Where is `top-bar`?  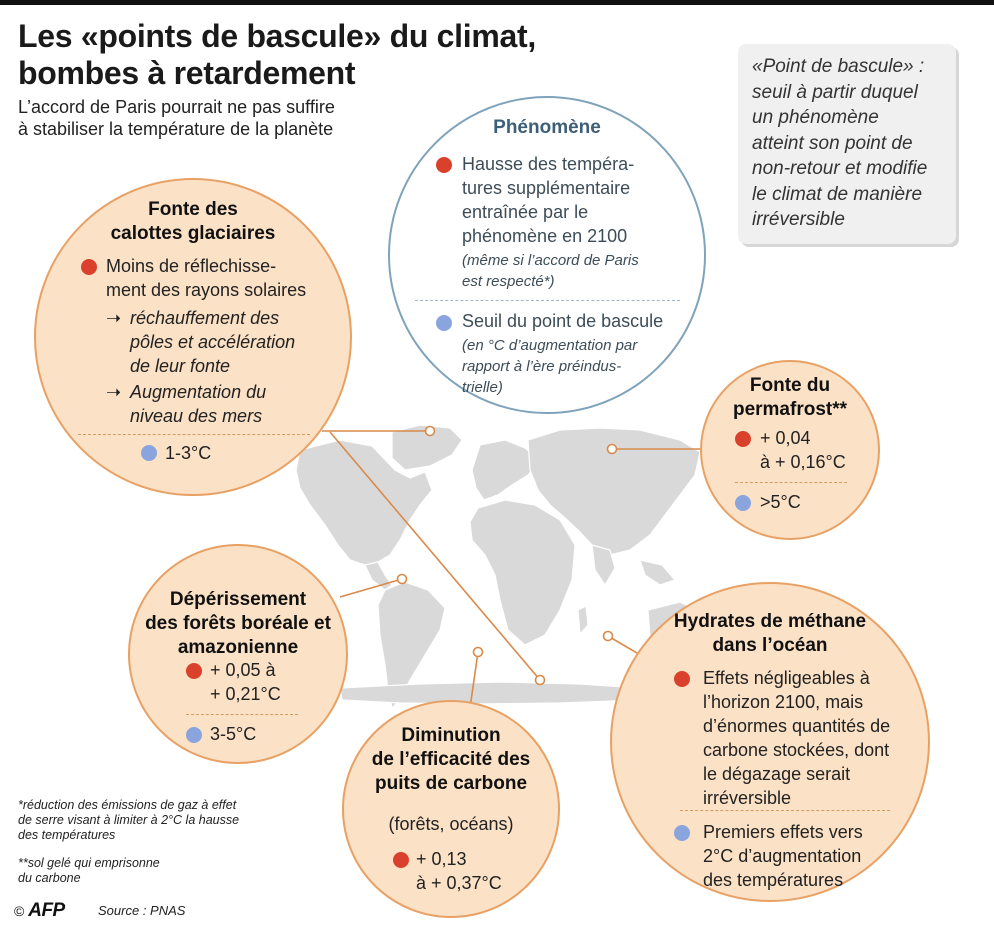
top-bar is located at coordinates (497, 2).